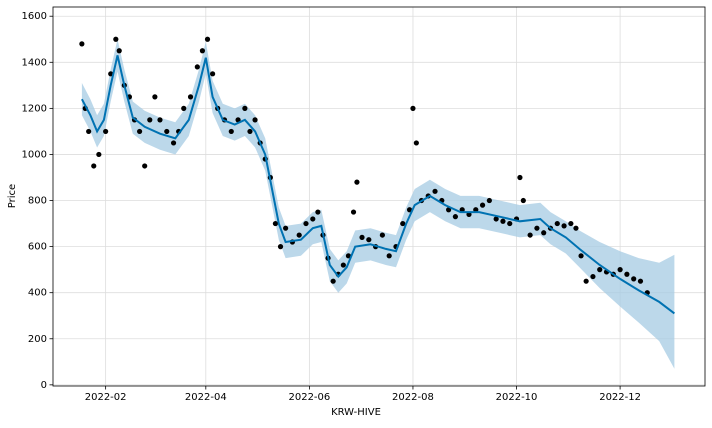  I want to click on y-tick-label: 1000, so click(34, 154).